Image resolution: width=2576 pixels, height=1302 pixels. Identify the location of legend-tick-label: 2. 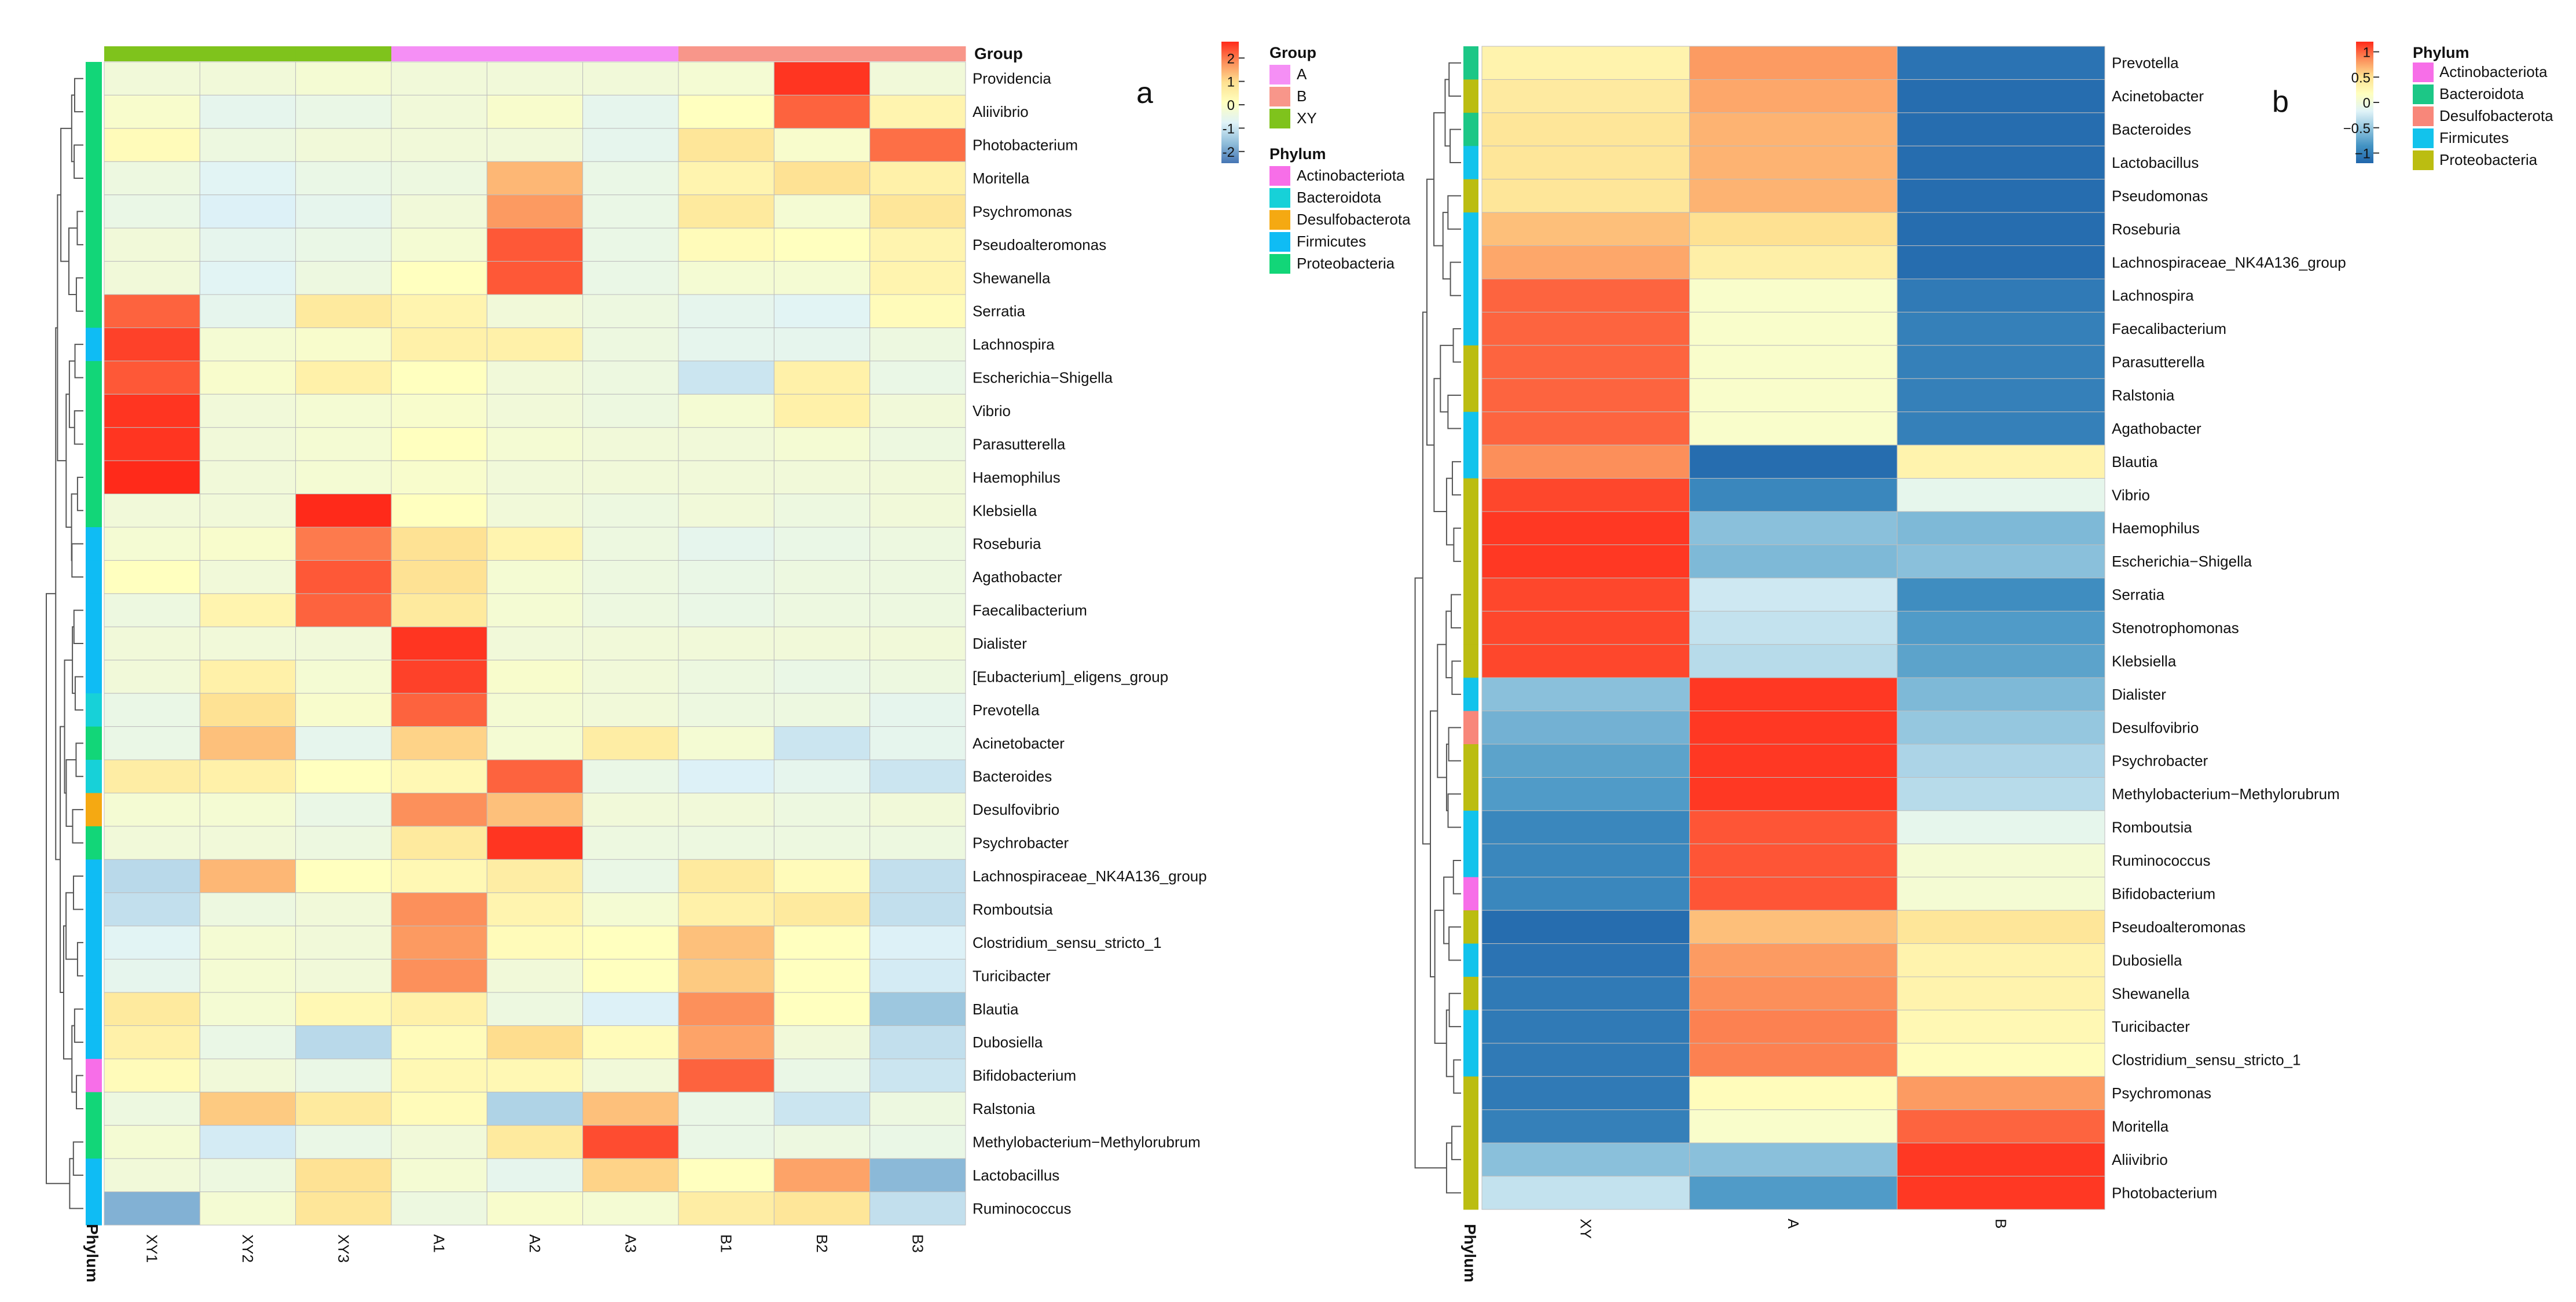
(1231, 59).